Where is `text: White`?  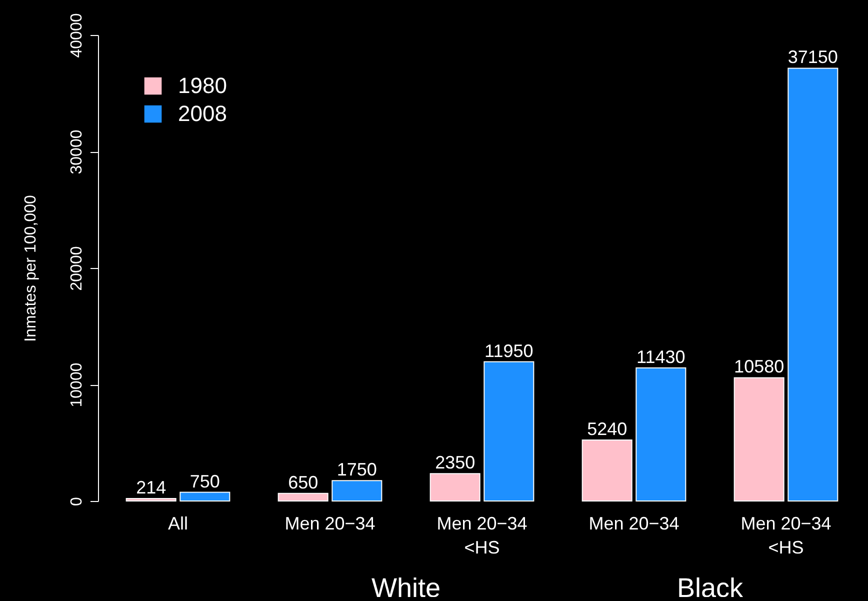
text: White is located at coordinates (406, 587).